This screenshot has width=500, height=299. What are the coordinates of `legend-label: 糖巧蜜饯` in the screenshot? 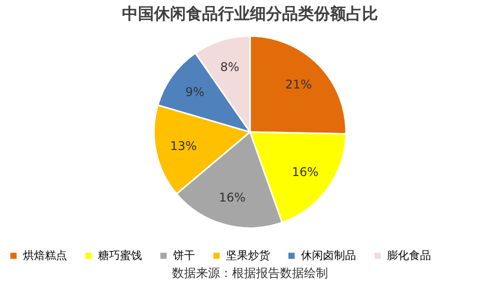 It's located at (120, 255).